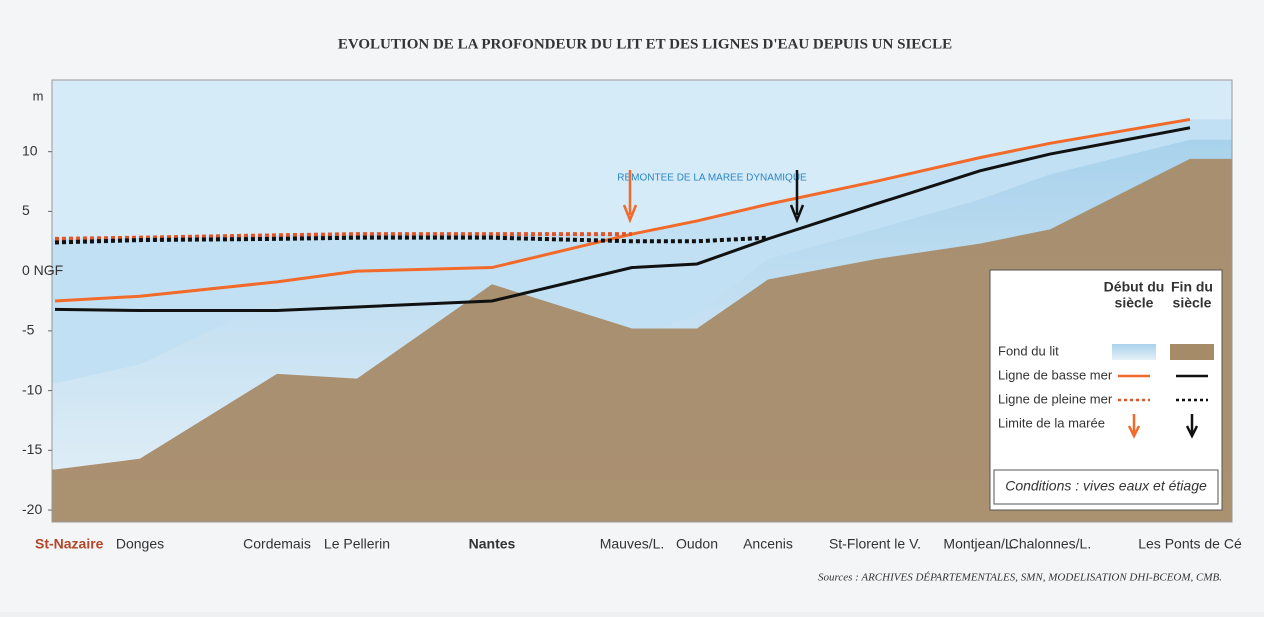 This screenshot has width=1264, height=617. Describe the element at coordinates (1055, 398) in the screenshot. I see `legend-label: Ligne de pleine mer` at that location.